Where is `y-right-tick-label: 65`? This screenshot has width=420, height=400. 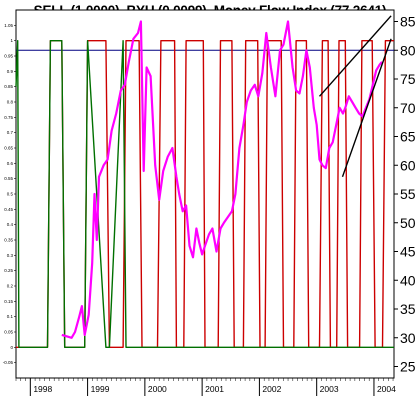 y-right-tick-label: 65 is located at coordinates (408, 137).